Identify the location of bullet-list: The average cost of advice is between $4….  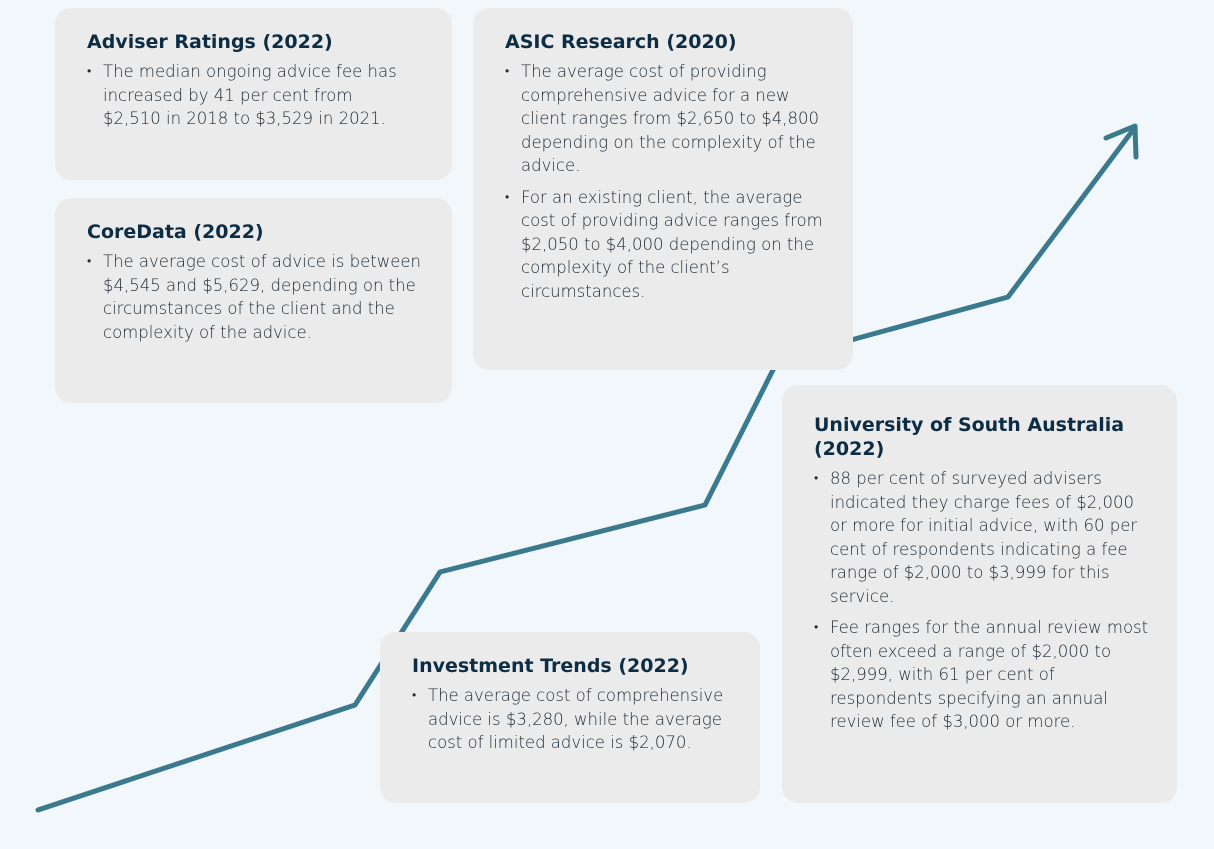
(257, 297).